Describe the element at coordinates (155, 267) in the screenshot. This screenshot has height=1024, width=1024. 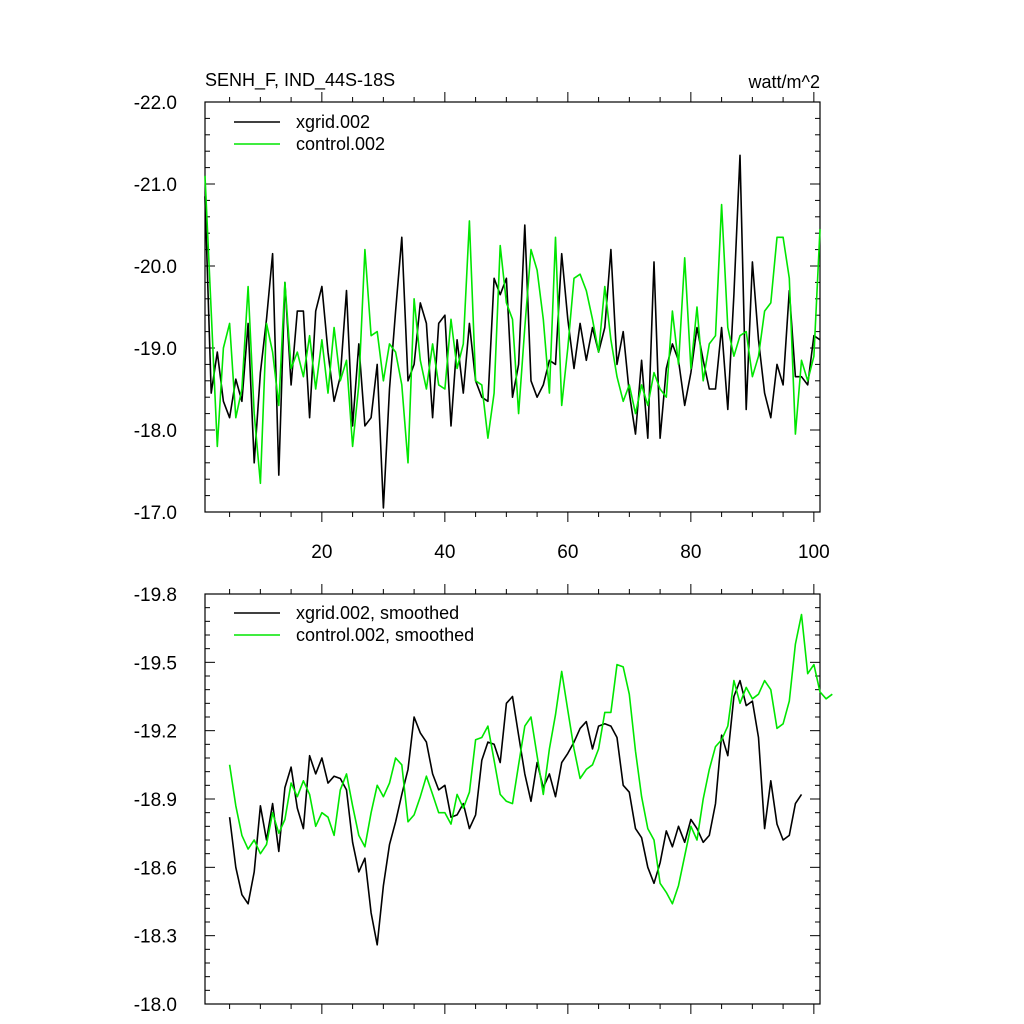
I see `top-y-tick-label: -20.0` at that location.